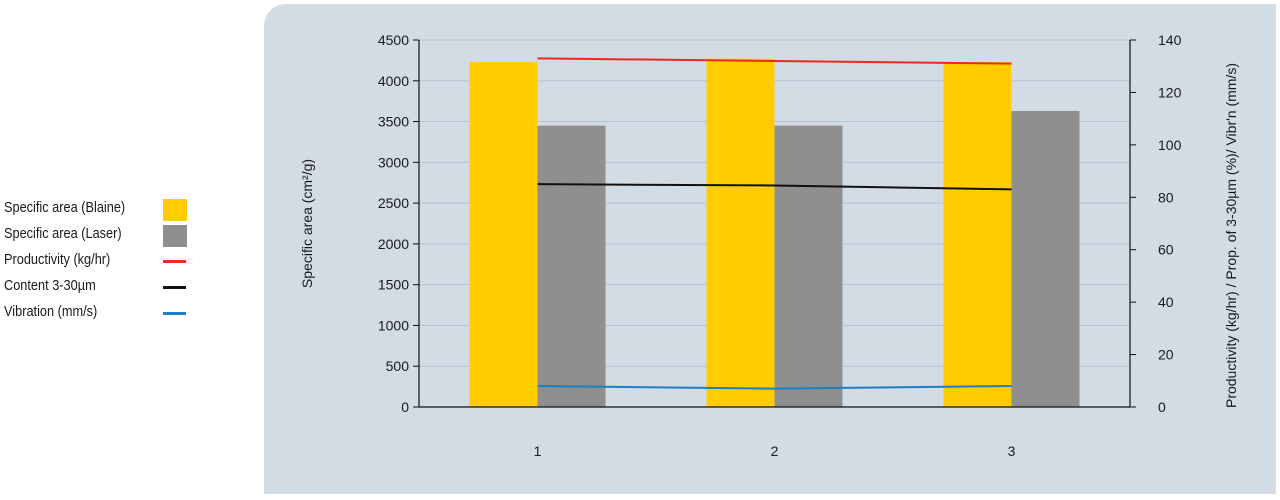 The image size is (1280, 500). What do you see at coordinates (393, 122) in the screenshot?
I see `y-tick-label-left: 3500` at bounding box center [393, 122].